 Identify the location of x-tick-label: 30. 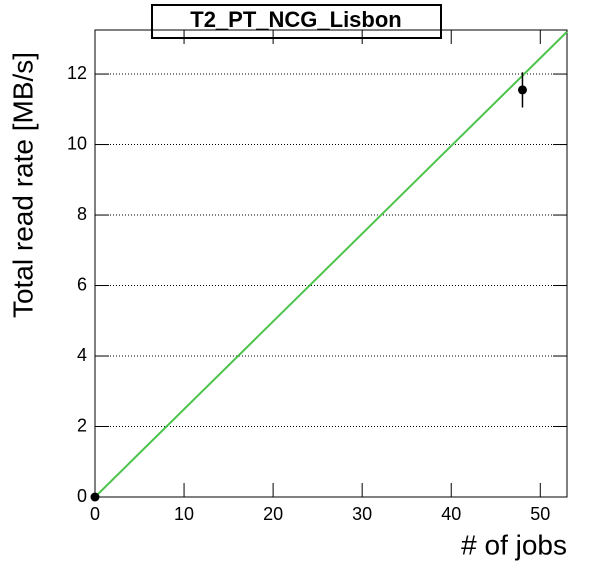
(362, 514).